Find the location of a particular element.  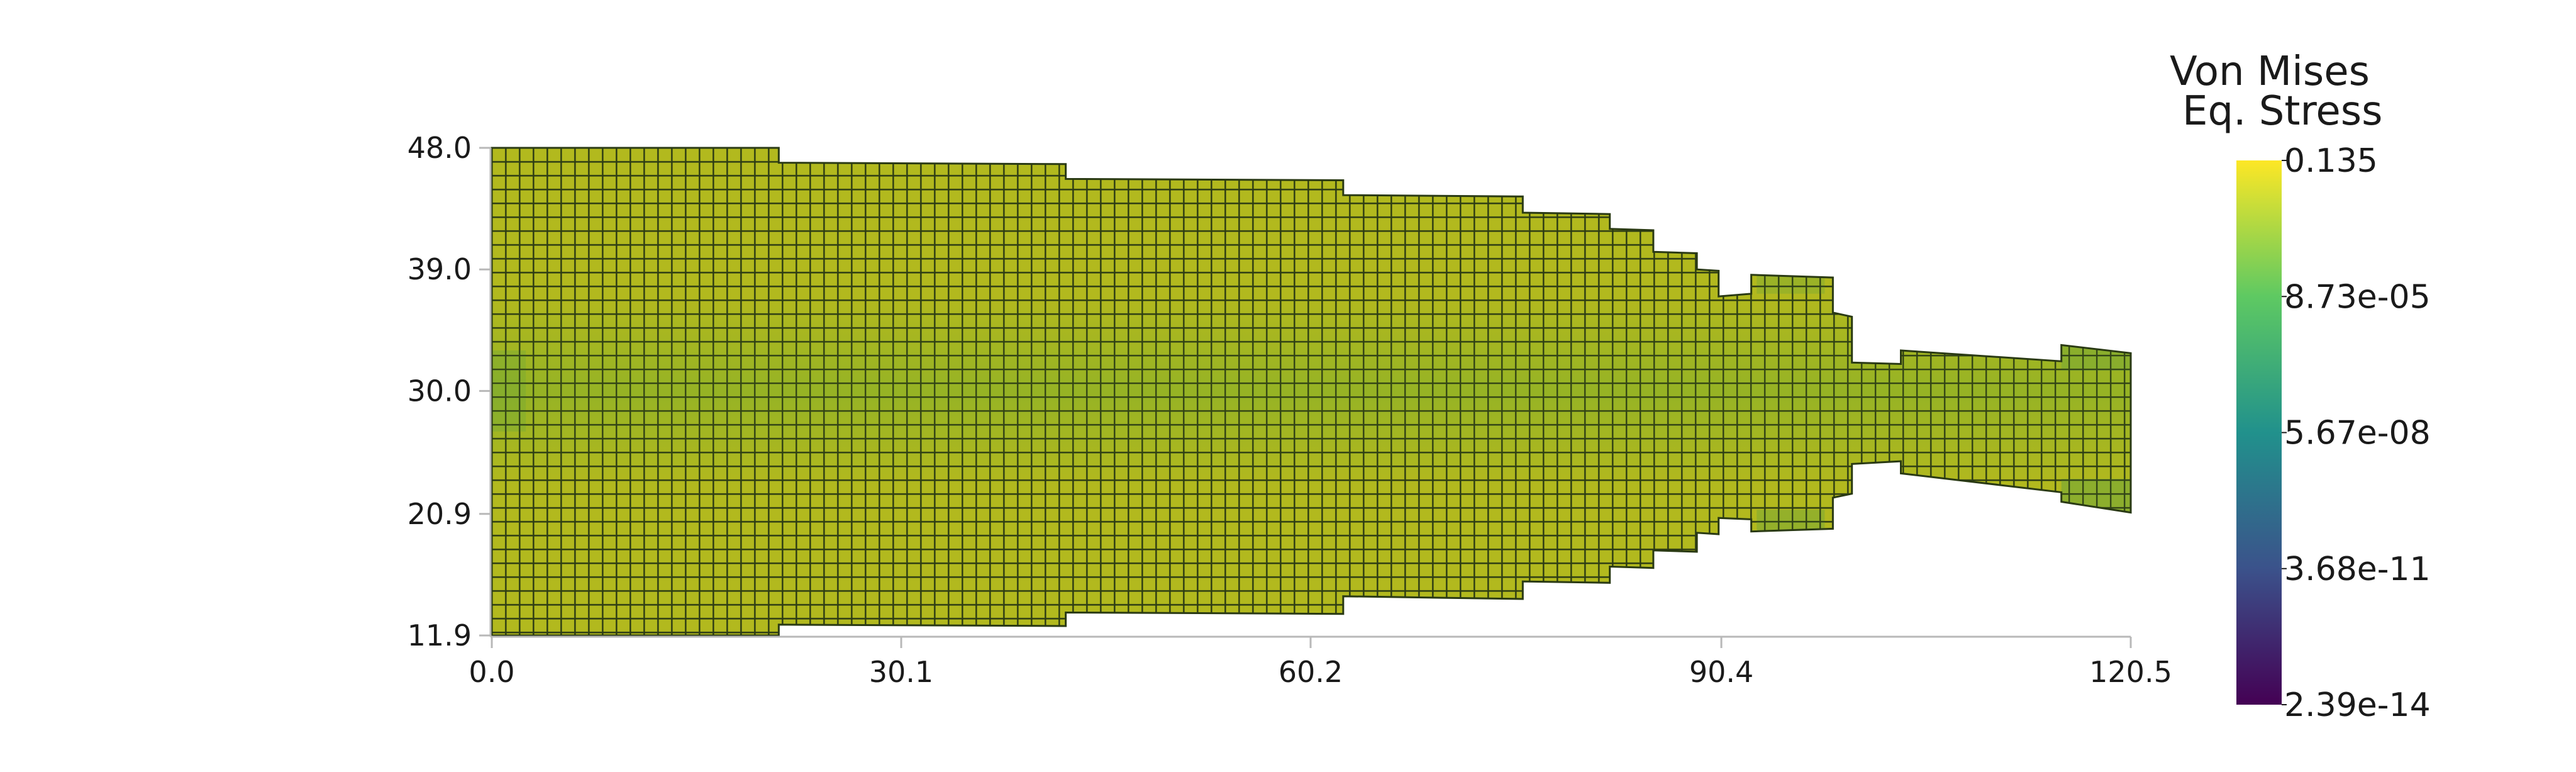

x-tick-label: 0.0 is located at coordinates (491, 672).